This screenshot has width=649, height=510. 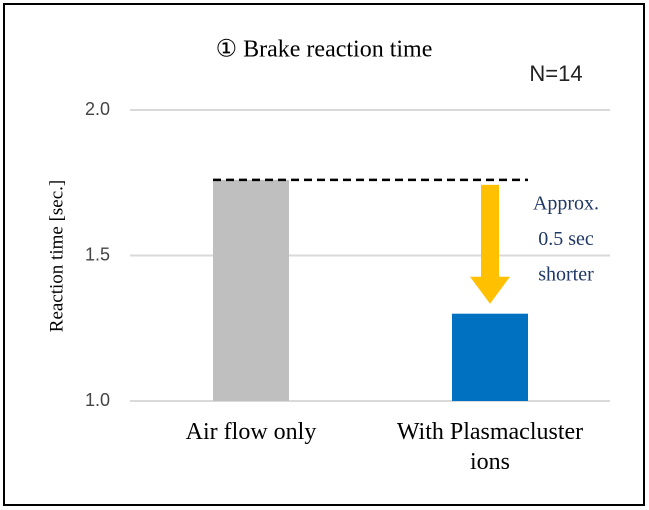 I want to click on y-tick-label: 1.5, so click(x=97, y=254).